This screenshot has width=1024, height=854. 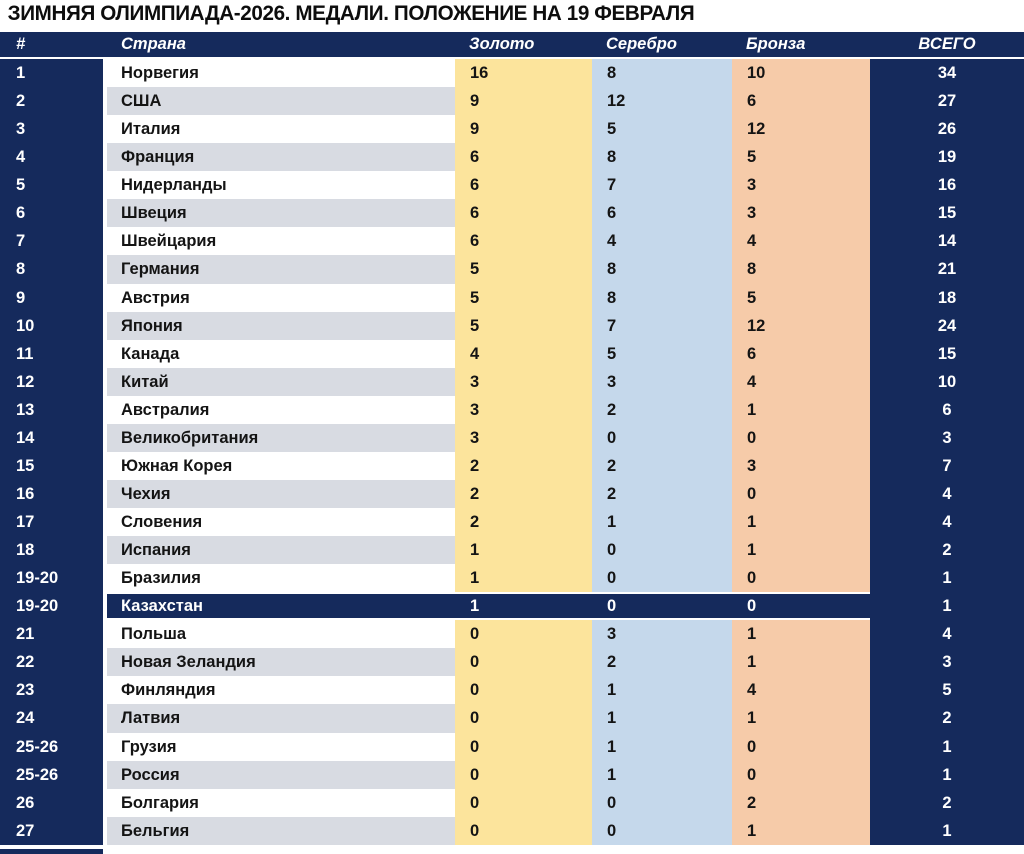 What do you see at coordinates (512, 44) in the screenshot?
I see `table-header: # Страна Золото Серебро Бронза ВСЕГО` at bounding box center [512, 44].